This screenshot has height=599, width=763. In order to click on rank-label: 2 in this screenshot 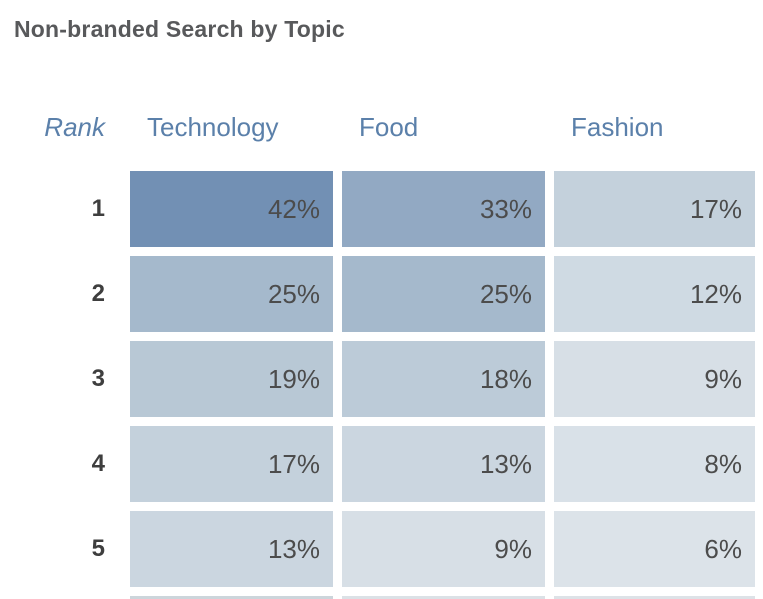, I will do `click(98, 293)`.